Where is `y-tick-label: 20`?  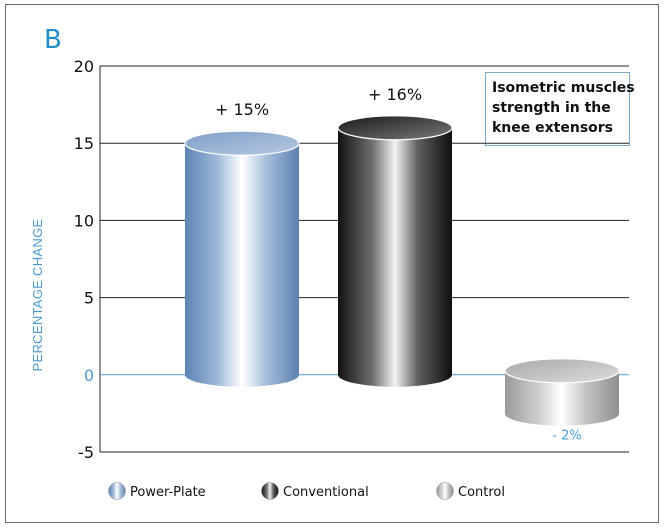 y-tick-label: 20 is located at coordinates (84, 66).